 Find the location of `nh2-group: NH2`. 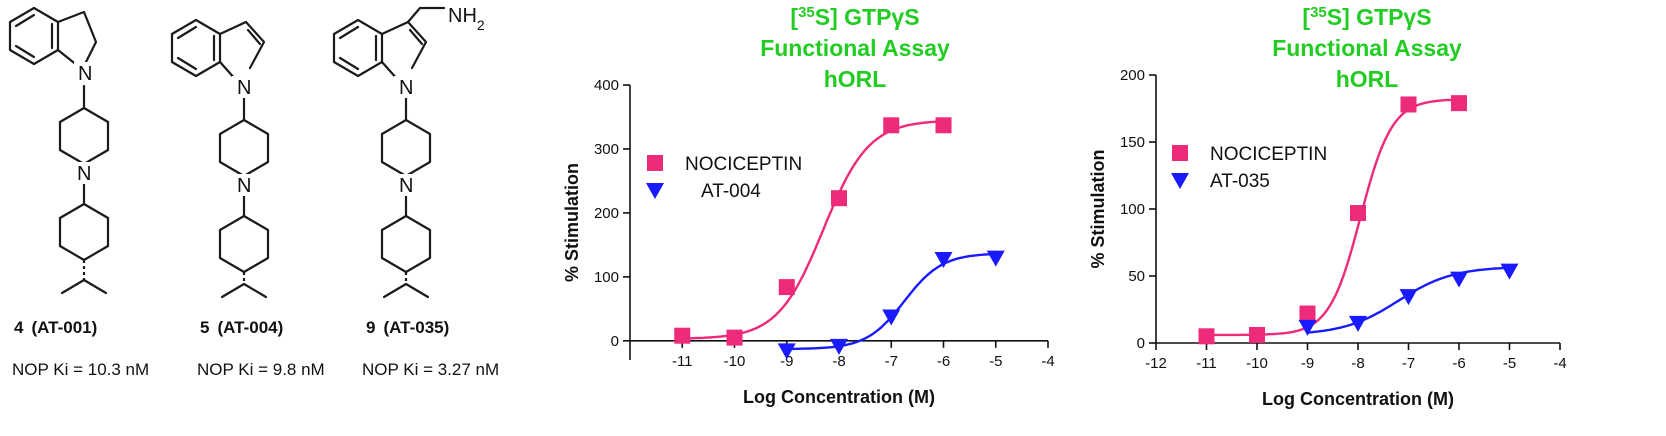

nh2-group: NH2 is located at coordinates (466, 19).